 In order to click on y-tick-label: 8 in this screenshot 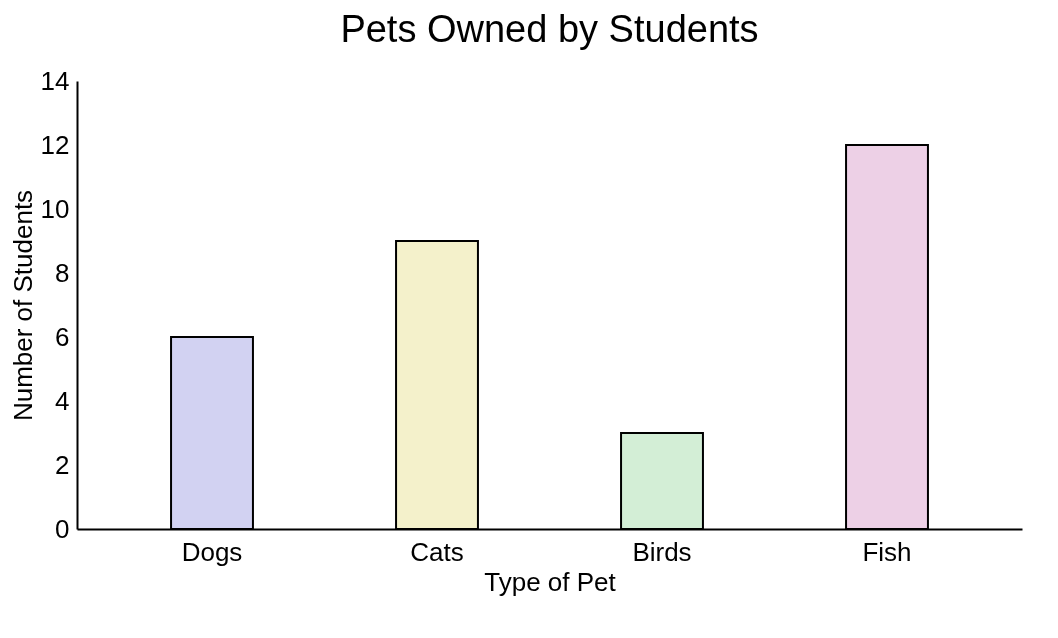, I will do `click(62, 272)`.